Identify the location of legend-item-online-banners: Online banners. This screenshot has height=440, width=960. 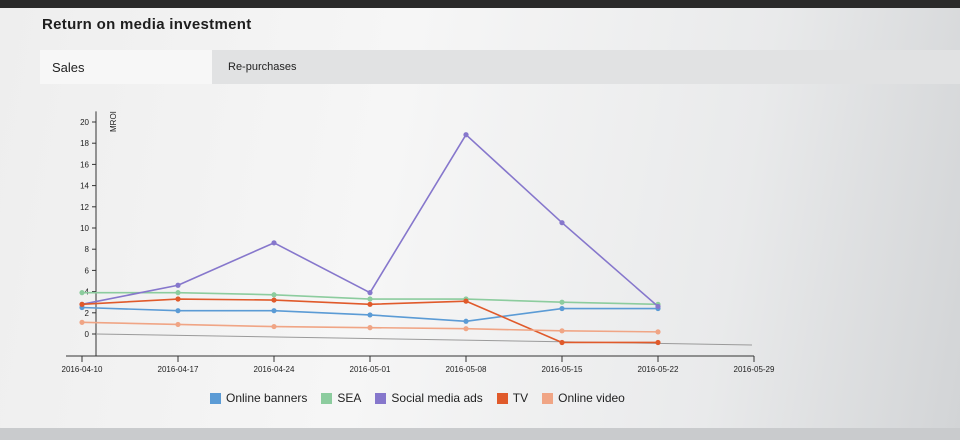
(258, 398).